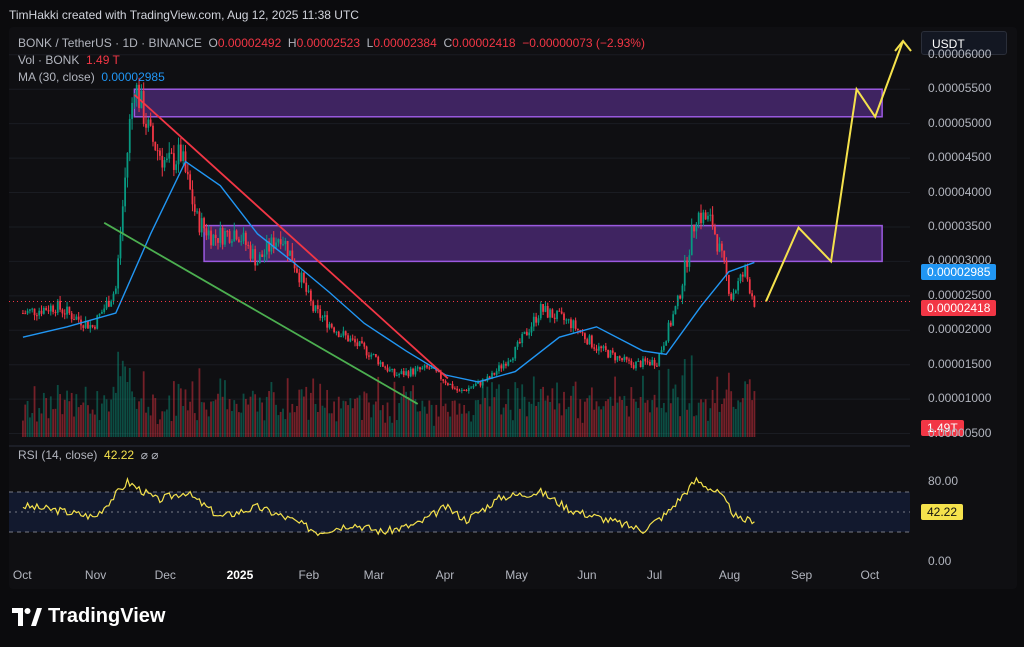 Image resolution: width=1024 pixels, height=647 pixels. Describe the element at coordinates (903, 45) in the screenshot. I see `projection-arrow-icon` at that location.